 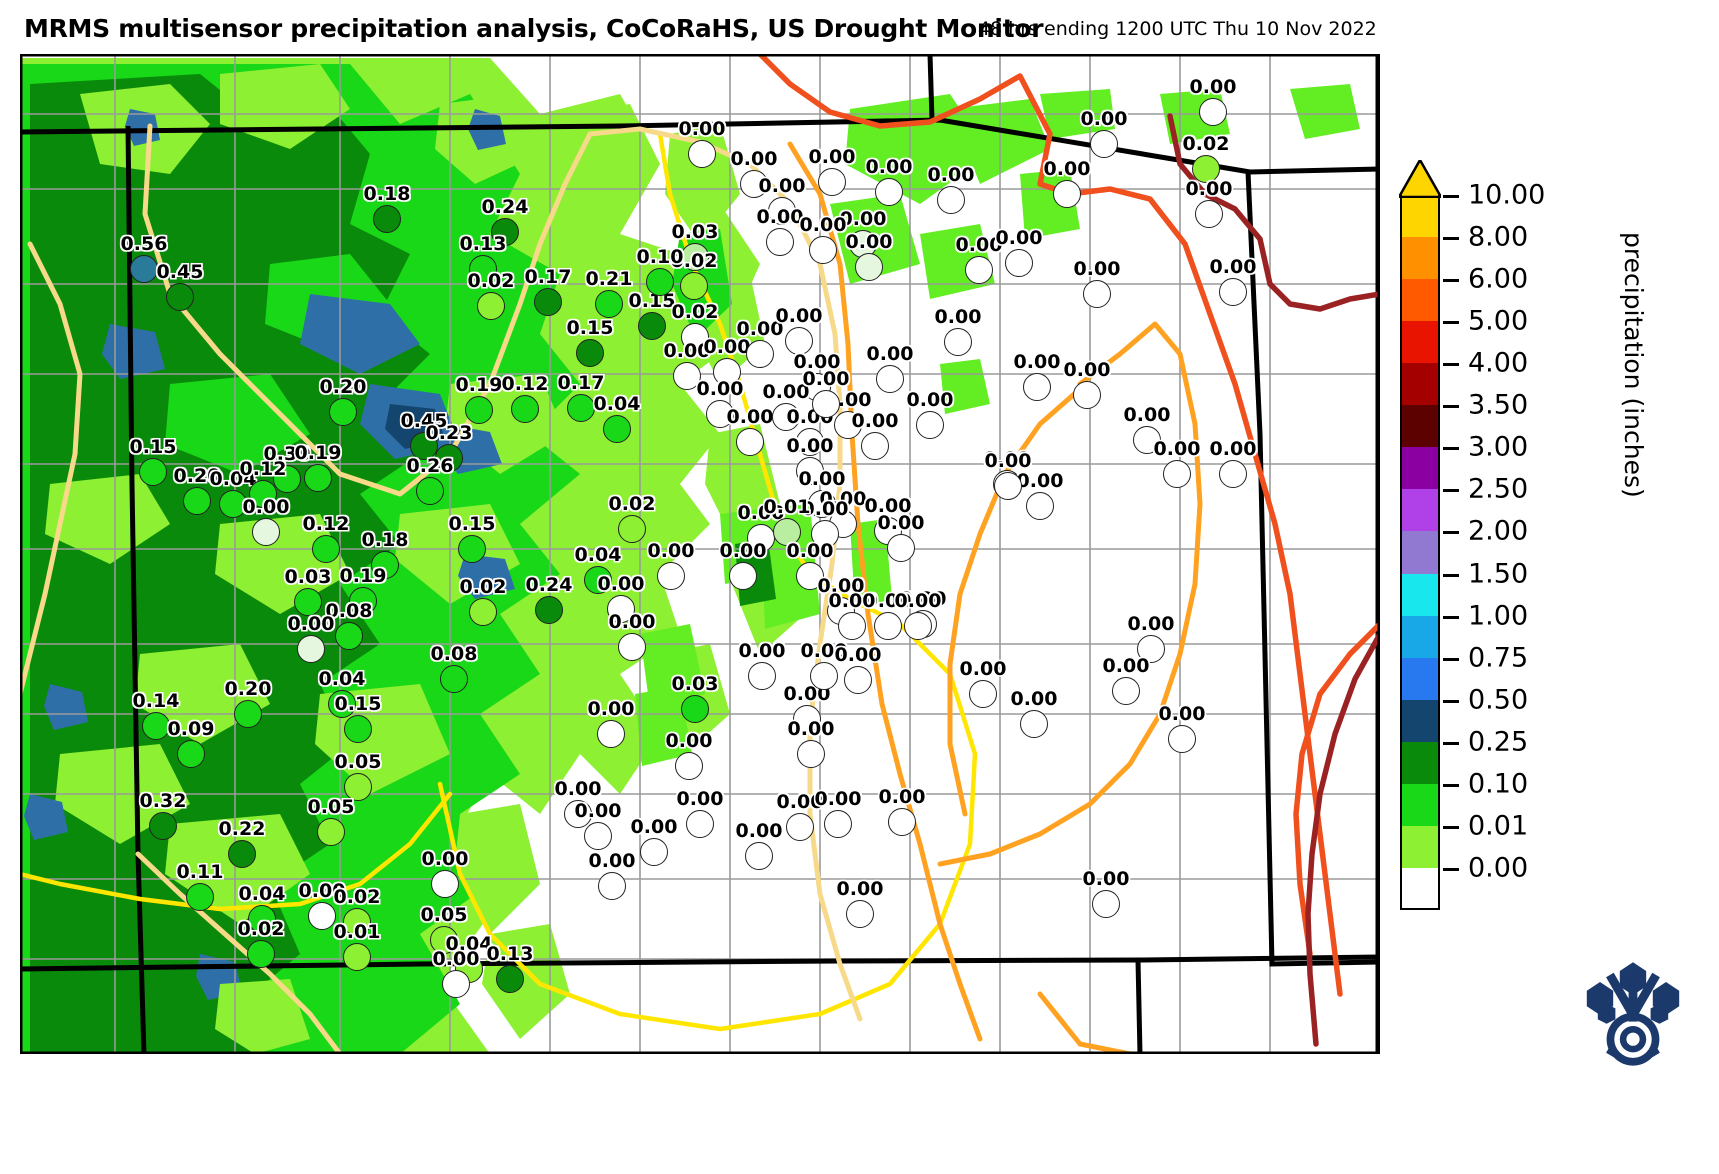 I want to click on station-value-label: 0.04, so click(x=617, y=404).